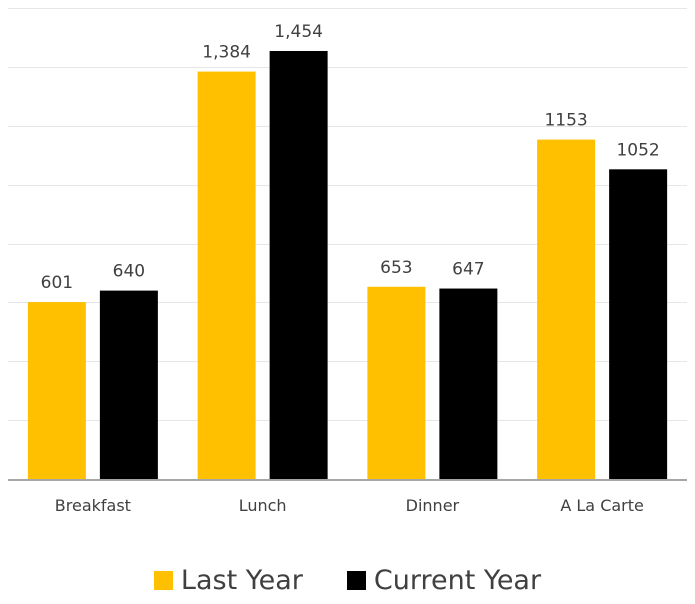 Image resolution: width=695 pixels, height=604 pixels. I want to click on data-label: 1052, so click(637, 150).